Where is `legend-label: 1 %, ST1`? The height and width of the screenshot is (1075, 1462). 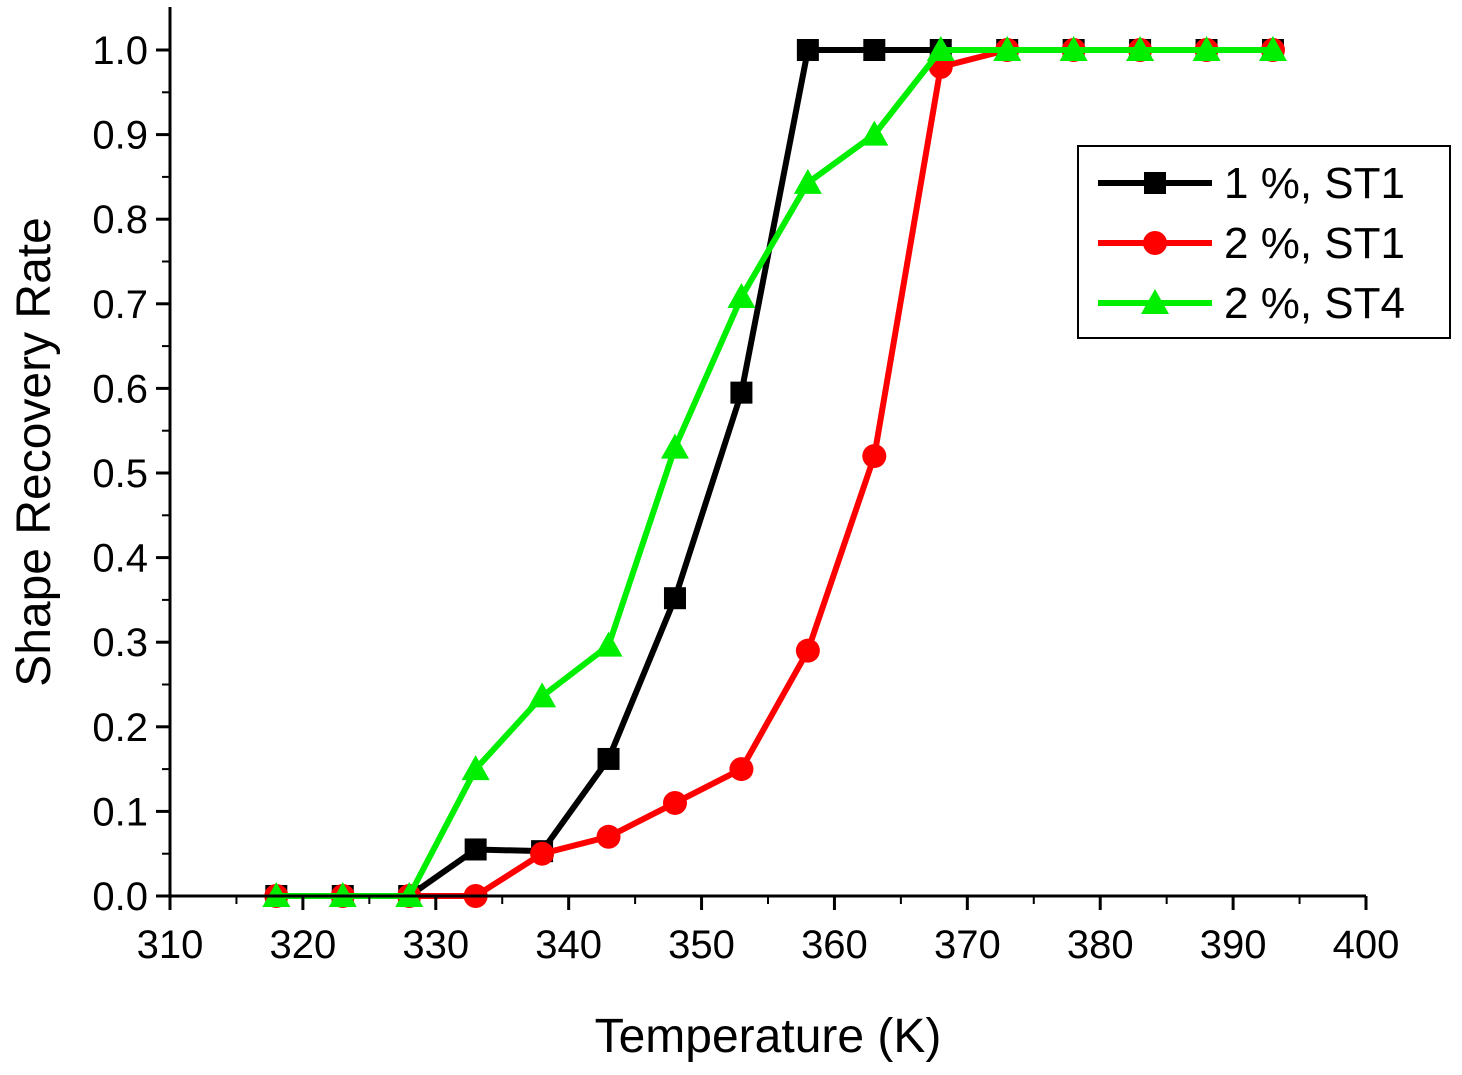
legend-label: 1 %, ST1 is located at coordinates (1314, 183).